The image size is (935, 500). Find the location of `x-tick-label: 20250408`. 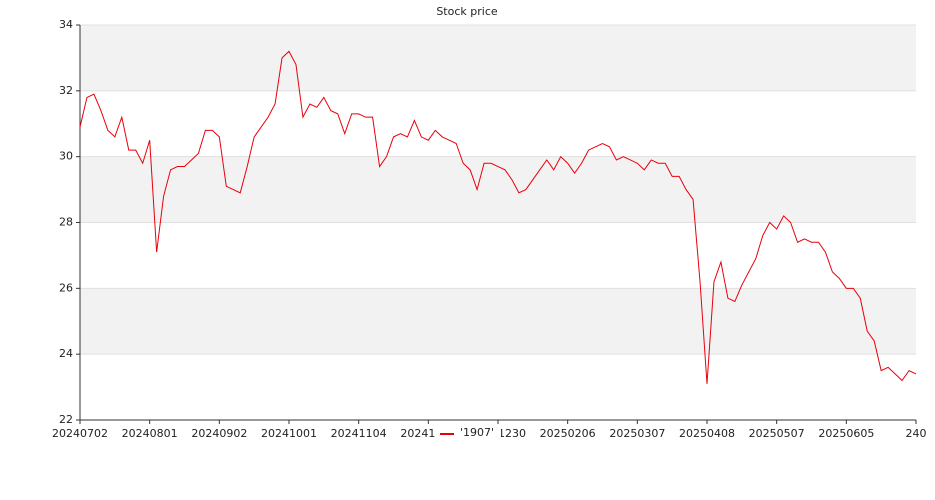

x-tick-label: 20250408 is located at coordinates (707, 433).